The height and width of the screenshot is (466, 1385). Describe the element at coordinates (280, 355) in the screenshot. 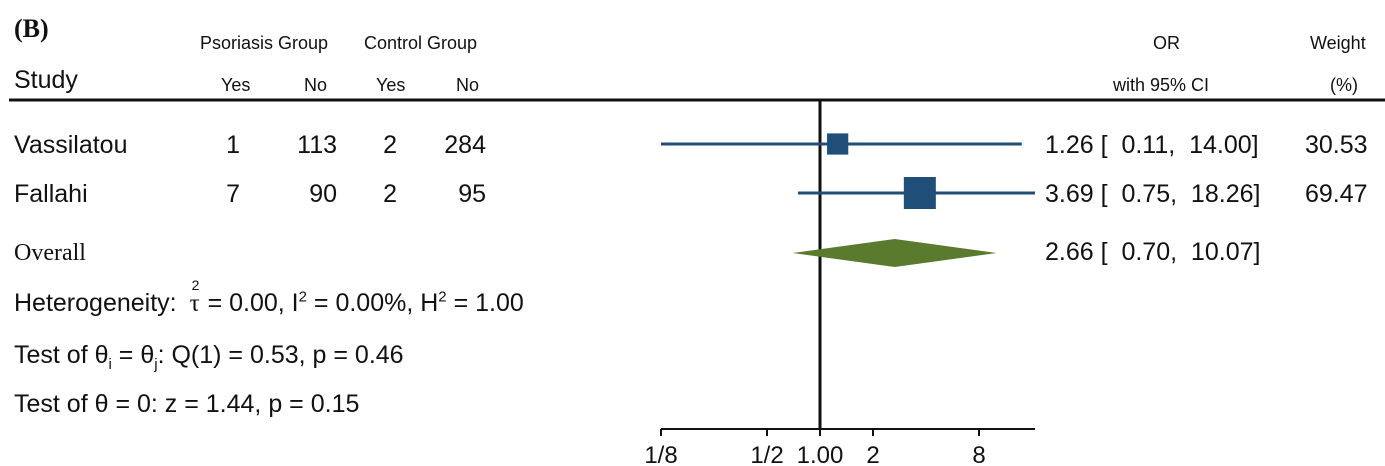

I see `test1-rest: : Q(1) = 0.53, p = 0.46` at that location.